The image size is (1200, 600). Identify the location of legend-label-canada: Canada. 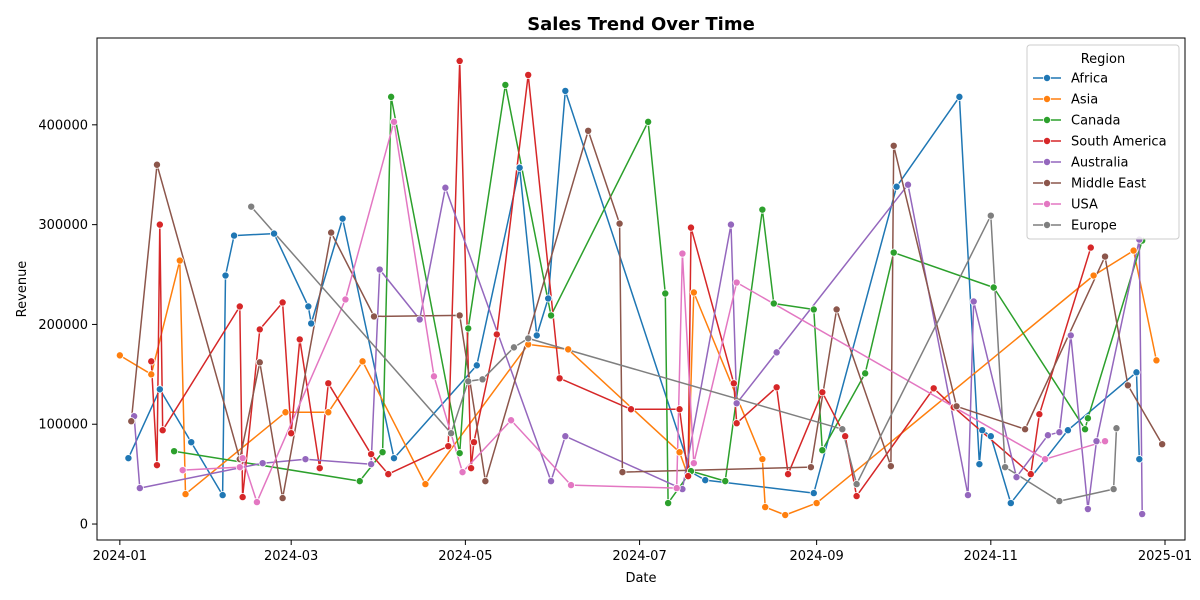
(1095, 121).